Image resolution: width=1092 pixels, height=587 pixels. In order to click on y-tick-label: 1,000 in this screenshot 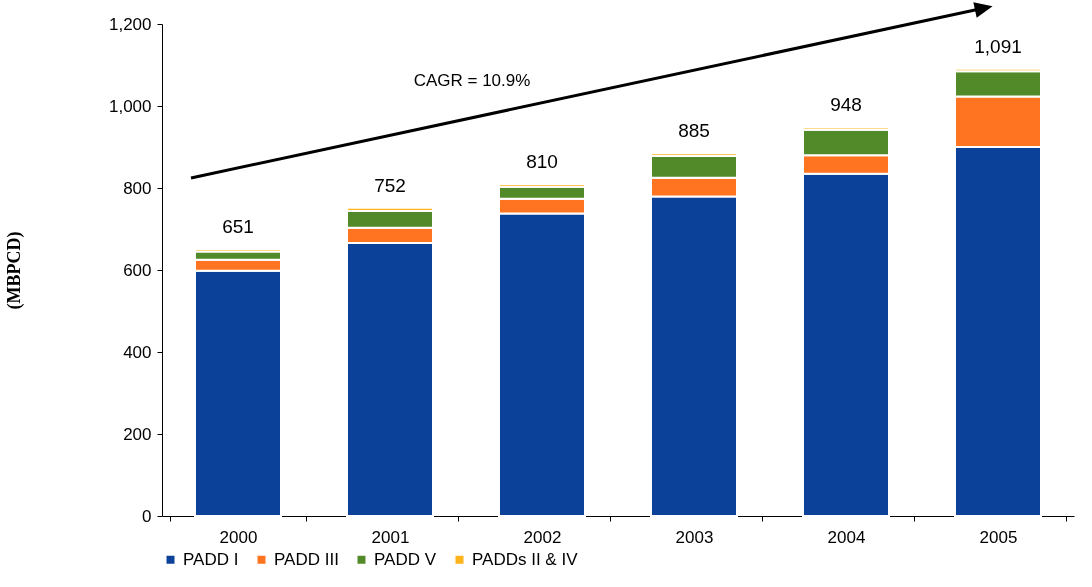, I will do `click(130, 106)`.